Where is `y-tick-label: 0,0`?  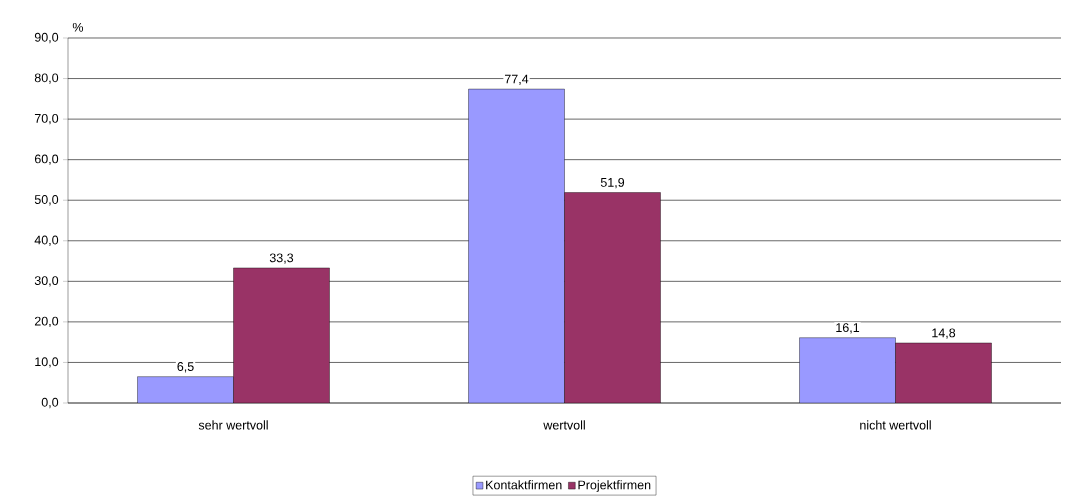 y-tick-label: 0,0 is located at coordinates (50, 403).